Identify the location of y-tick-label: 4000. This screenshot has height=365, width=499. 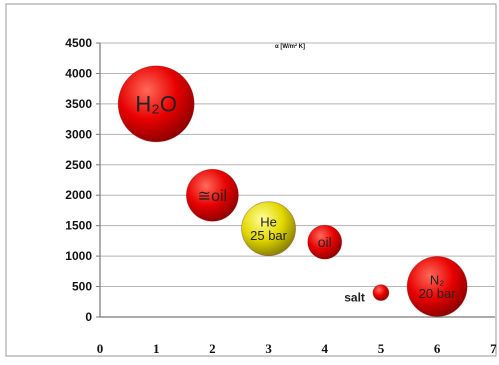
(78, 73).